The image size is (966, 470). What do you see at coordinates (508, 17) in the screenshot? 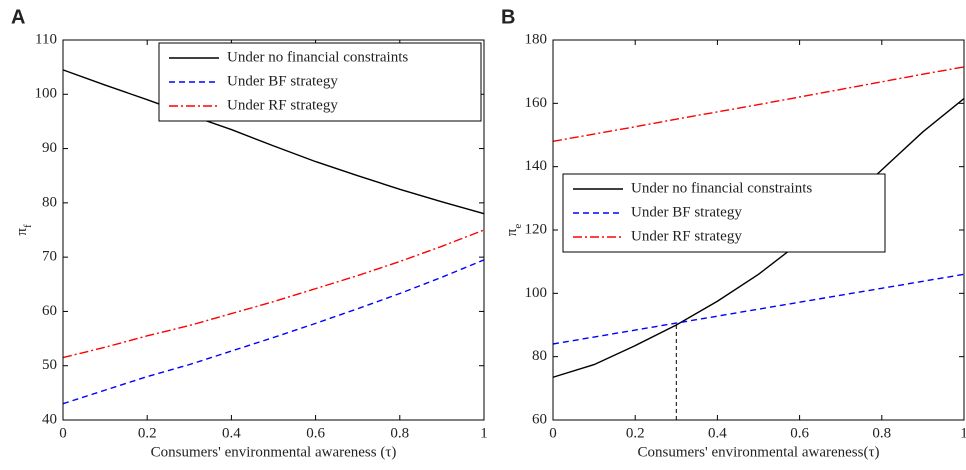
I see `panel-label: B` at bounding box center [508, 17].